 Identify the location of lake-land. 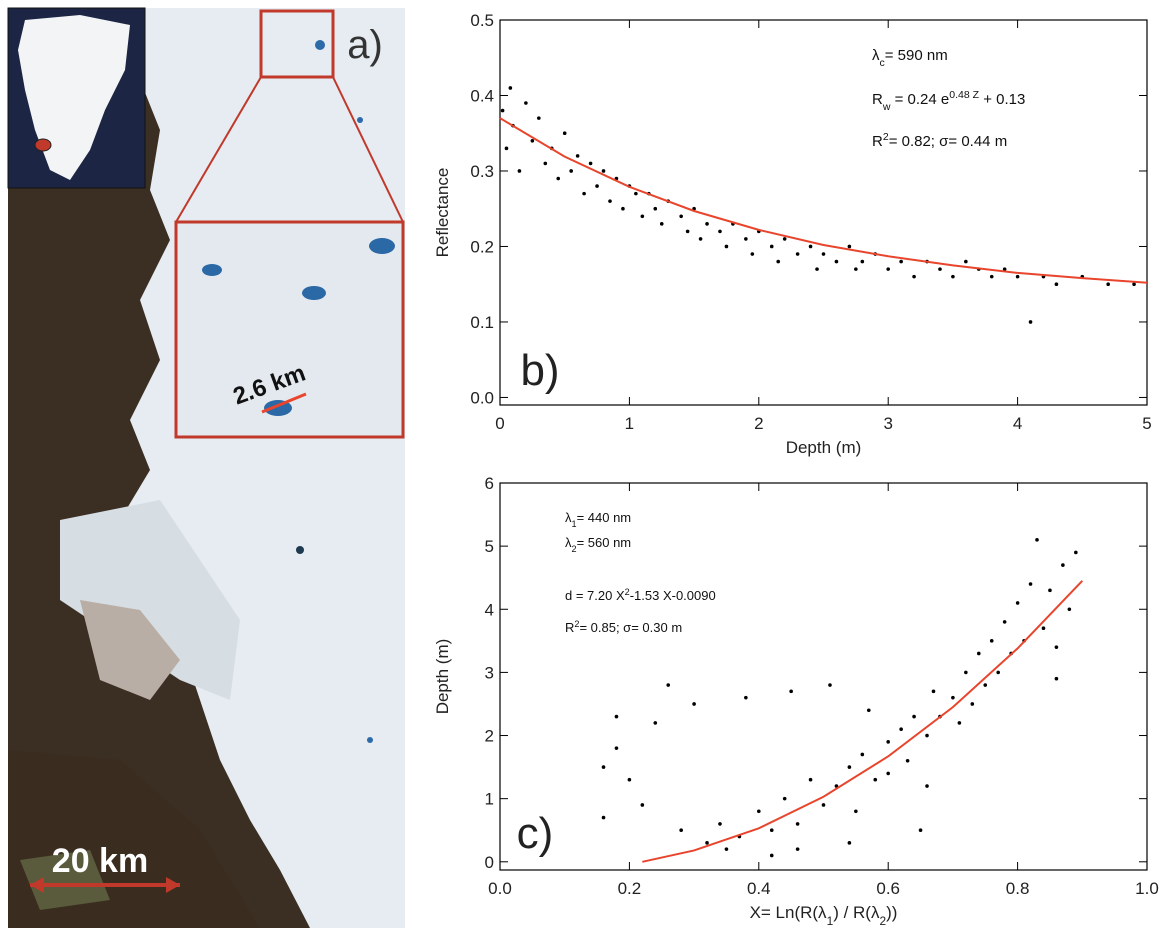
(65, 880).